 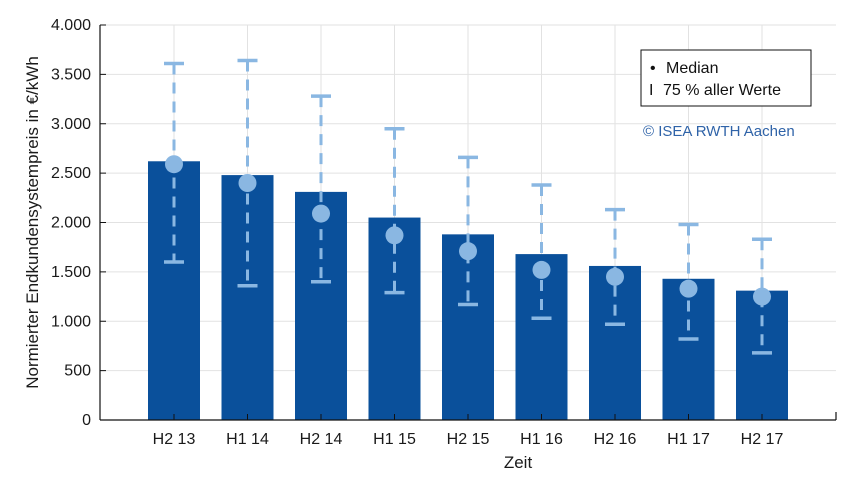 I want to click on x-tick-label: H1 17, so click(x=688, y=439).